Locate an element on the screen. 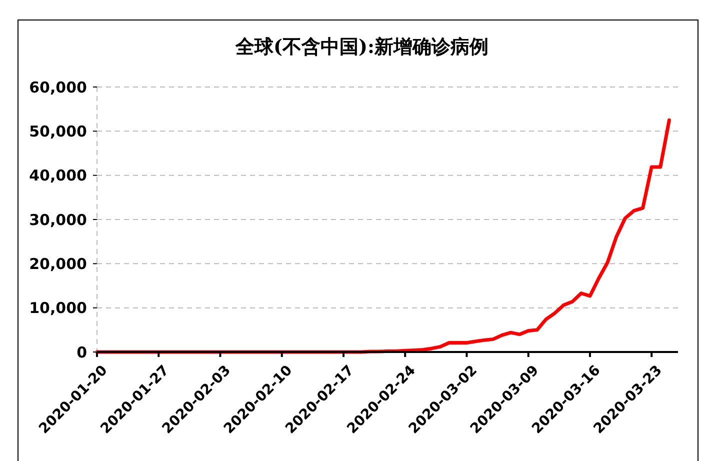  y-tick-label: 30,000 is located at coordinates (58, 219).